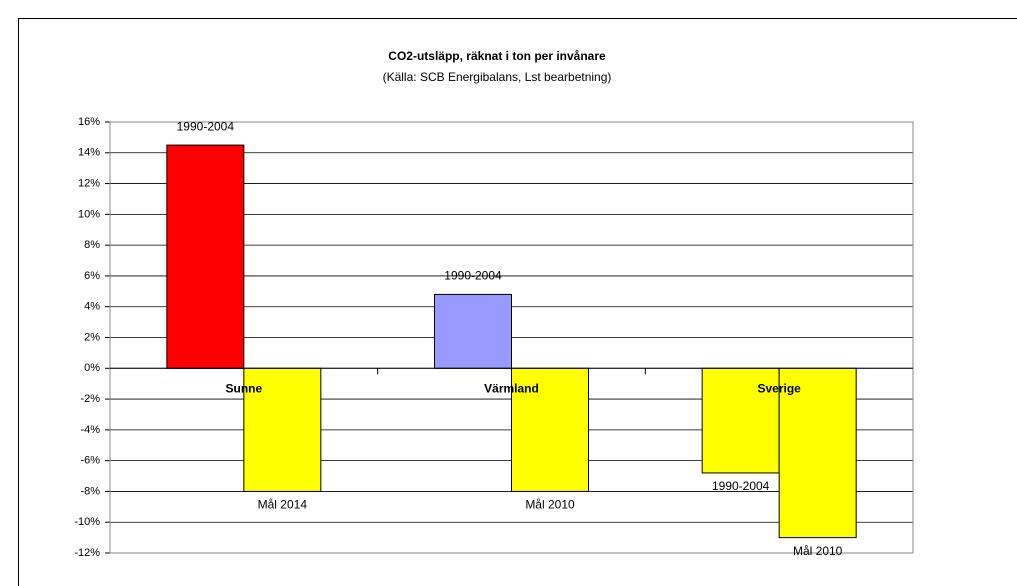  What do you see at coordinates (89, 214) in the screenshot?
I see `y-tick-label: 10%` at bounding box center [89, 214].